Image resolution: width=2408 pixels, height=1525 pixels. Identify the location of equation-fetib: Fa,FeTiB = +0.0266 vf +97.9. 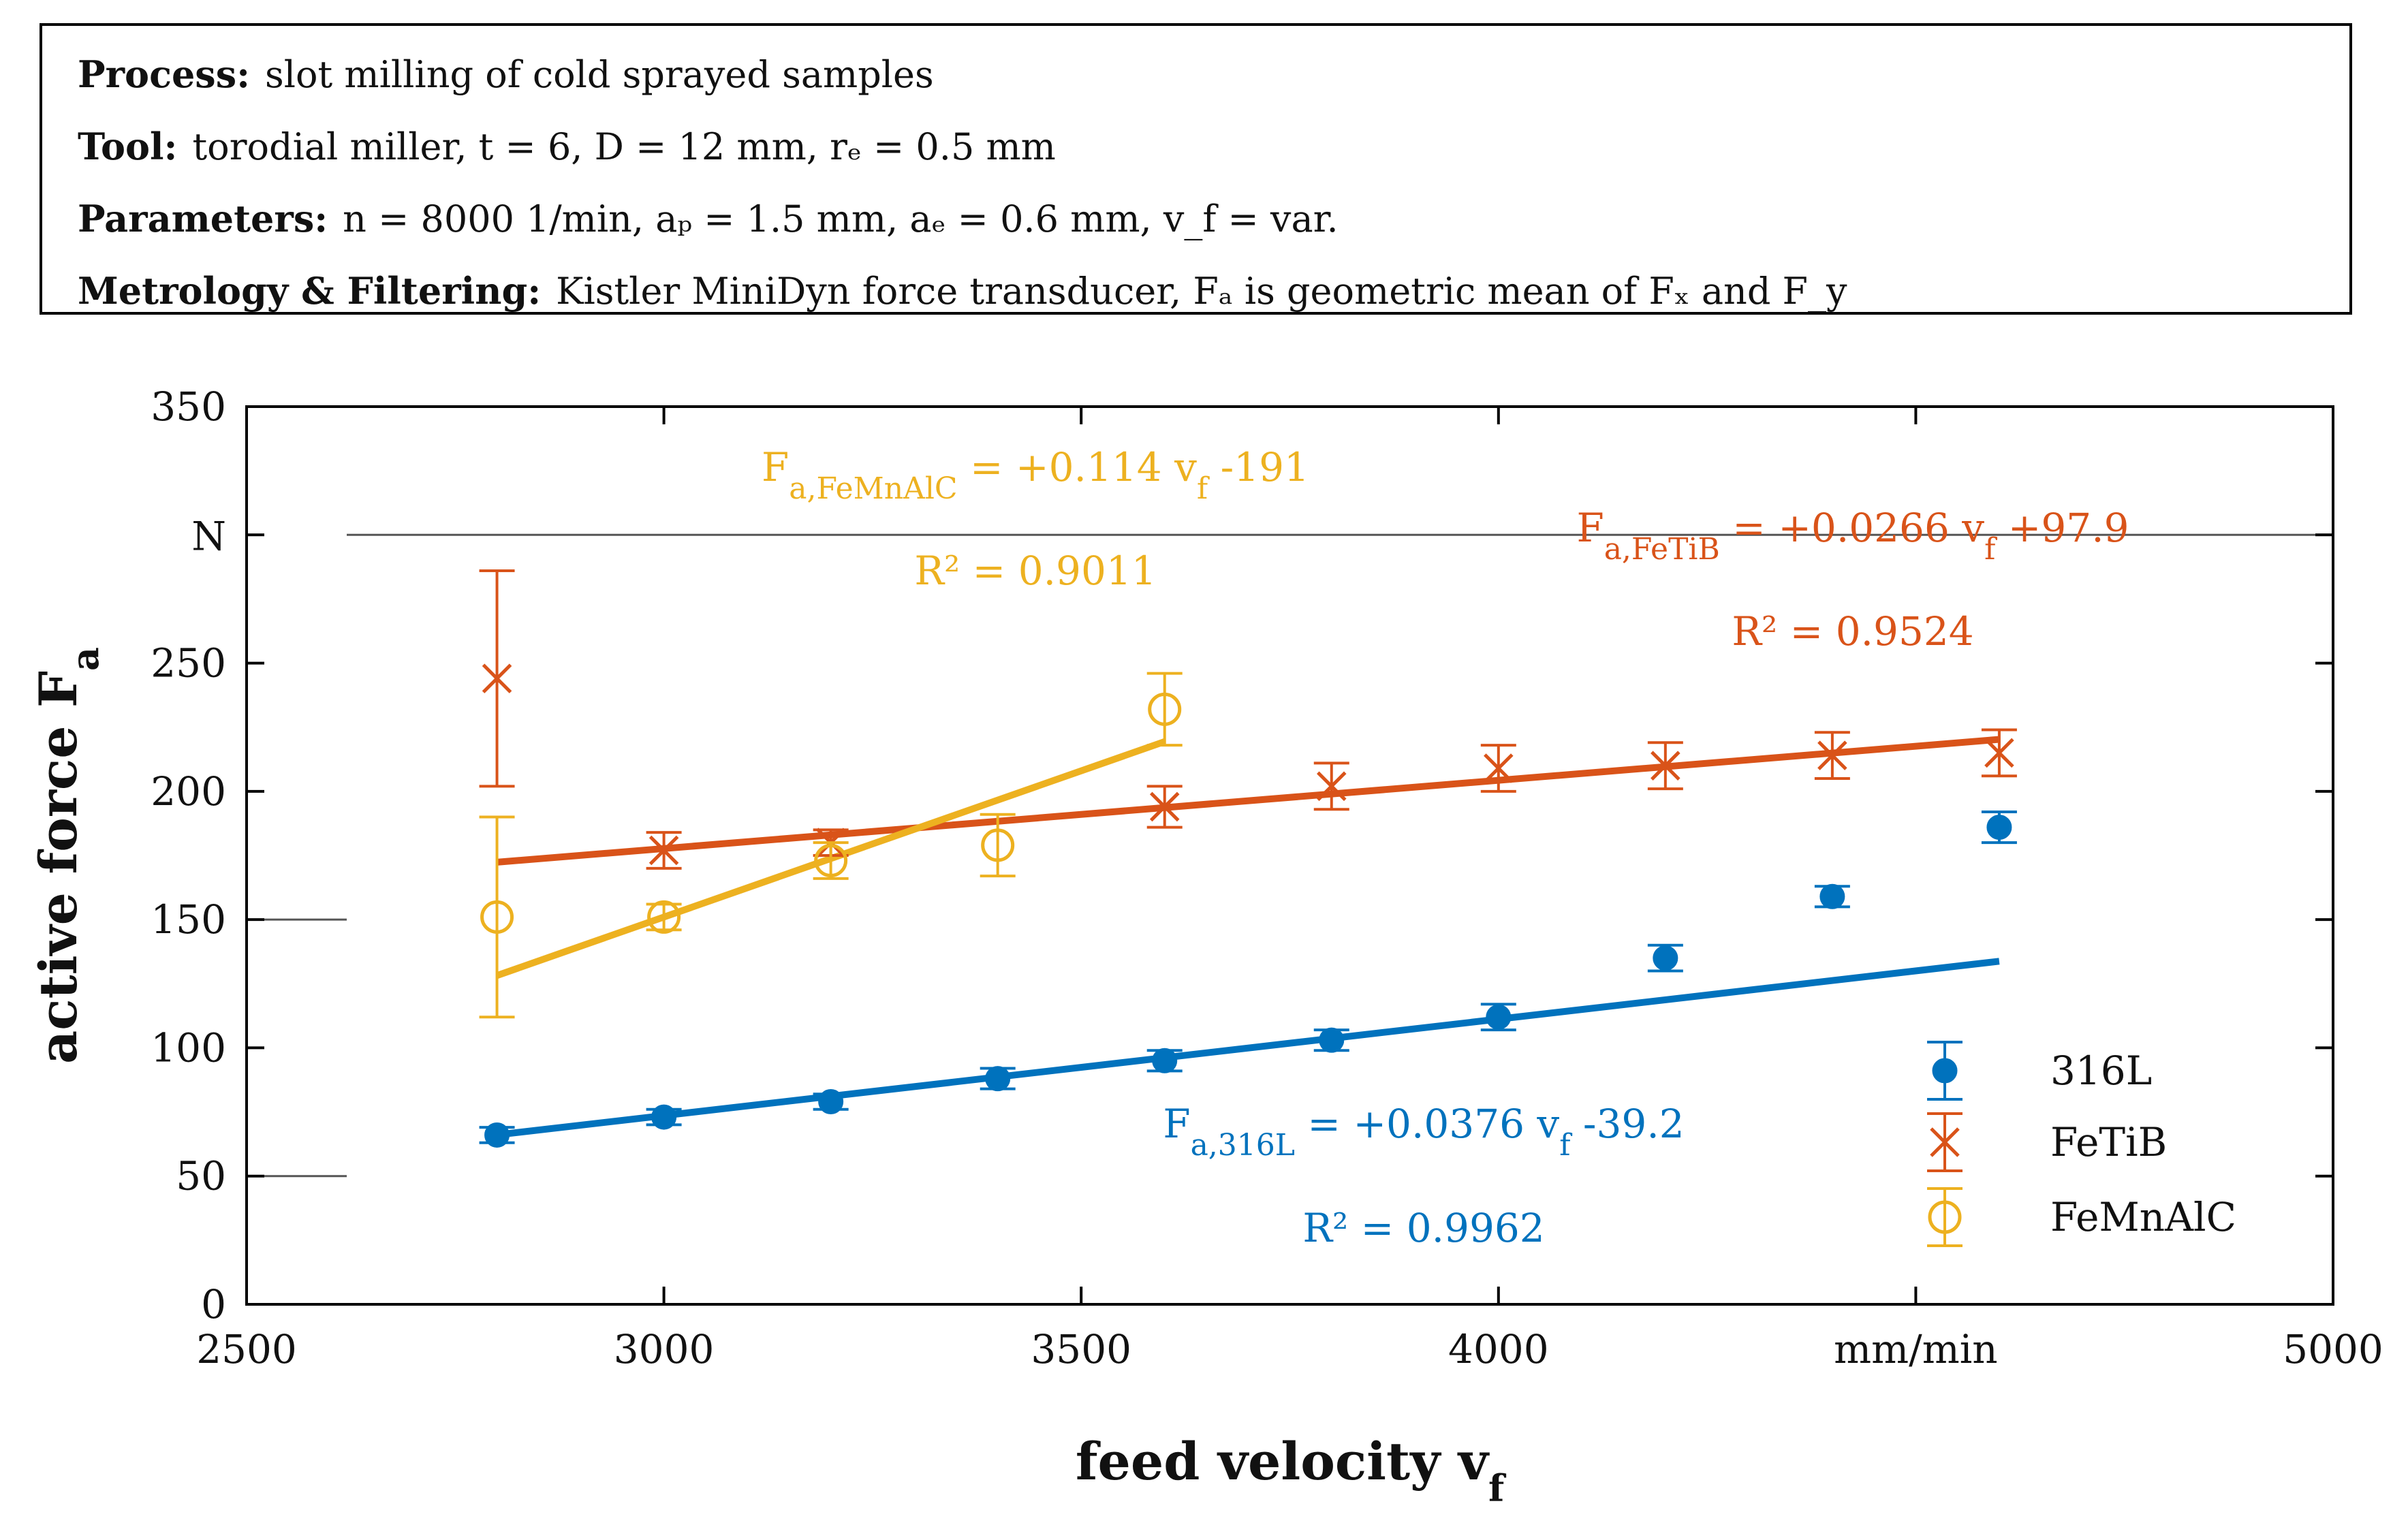
(1852, 536).